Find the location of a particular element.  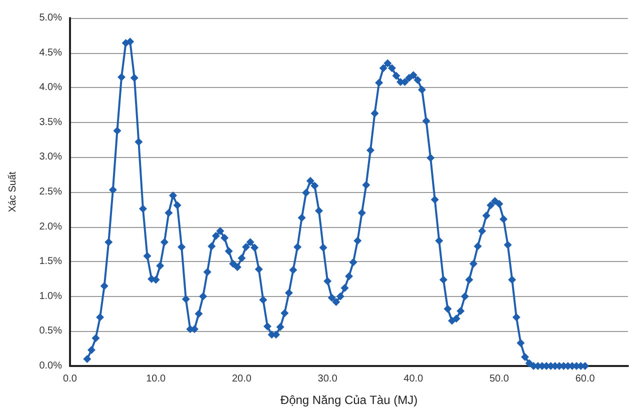

x-tick-label: 0.0 is located at coordinates (70, 379).